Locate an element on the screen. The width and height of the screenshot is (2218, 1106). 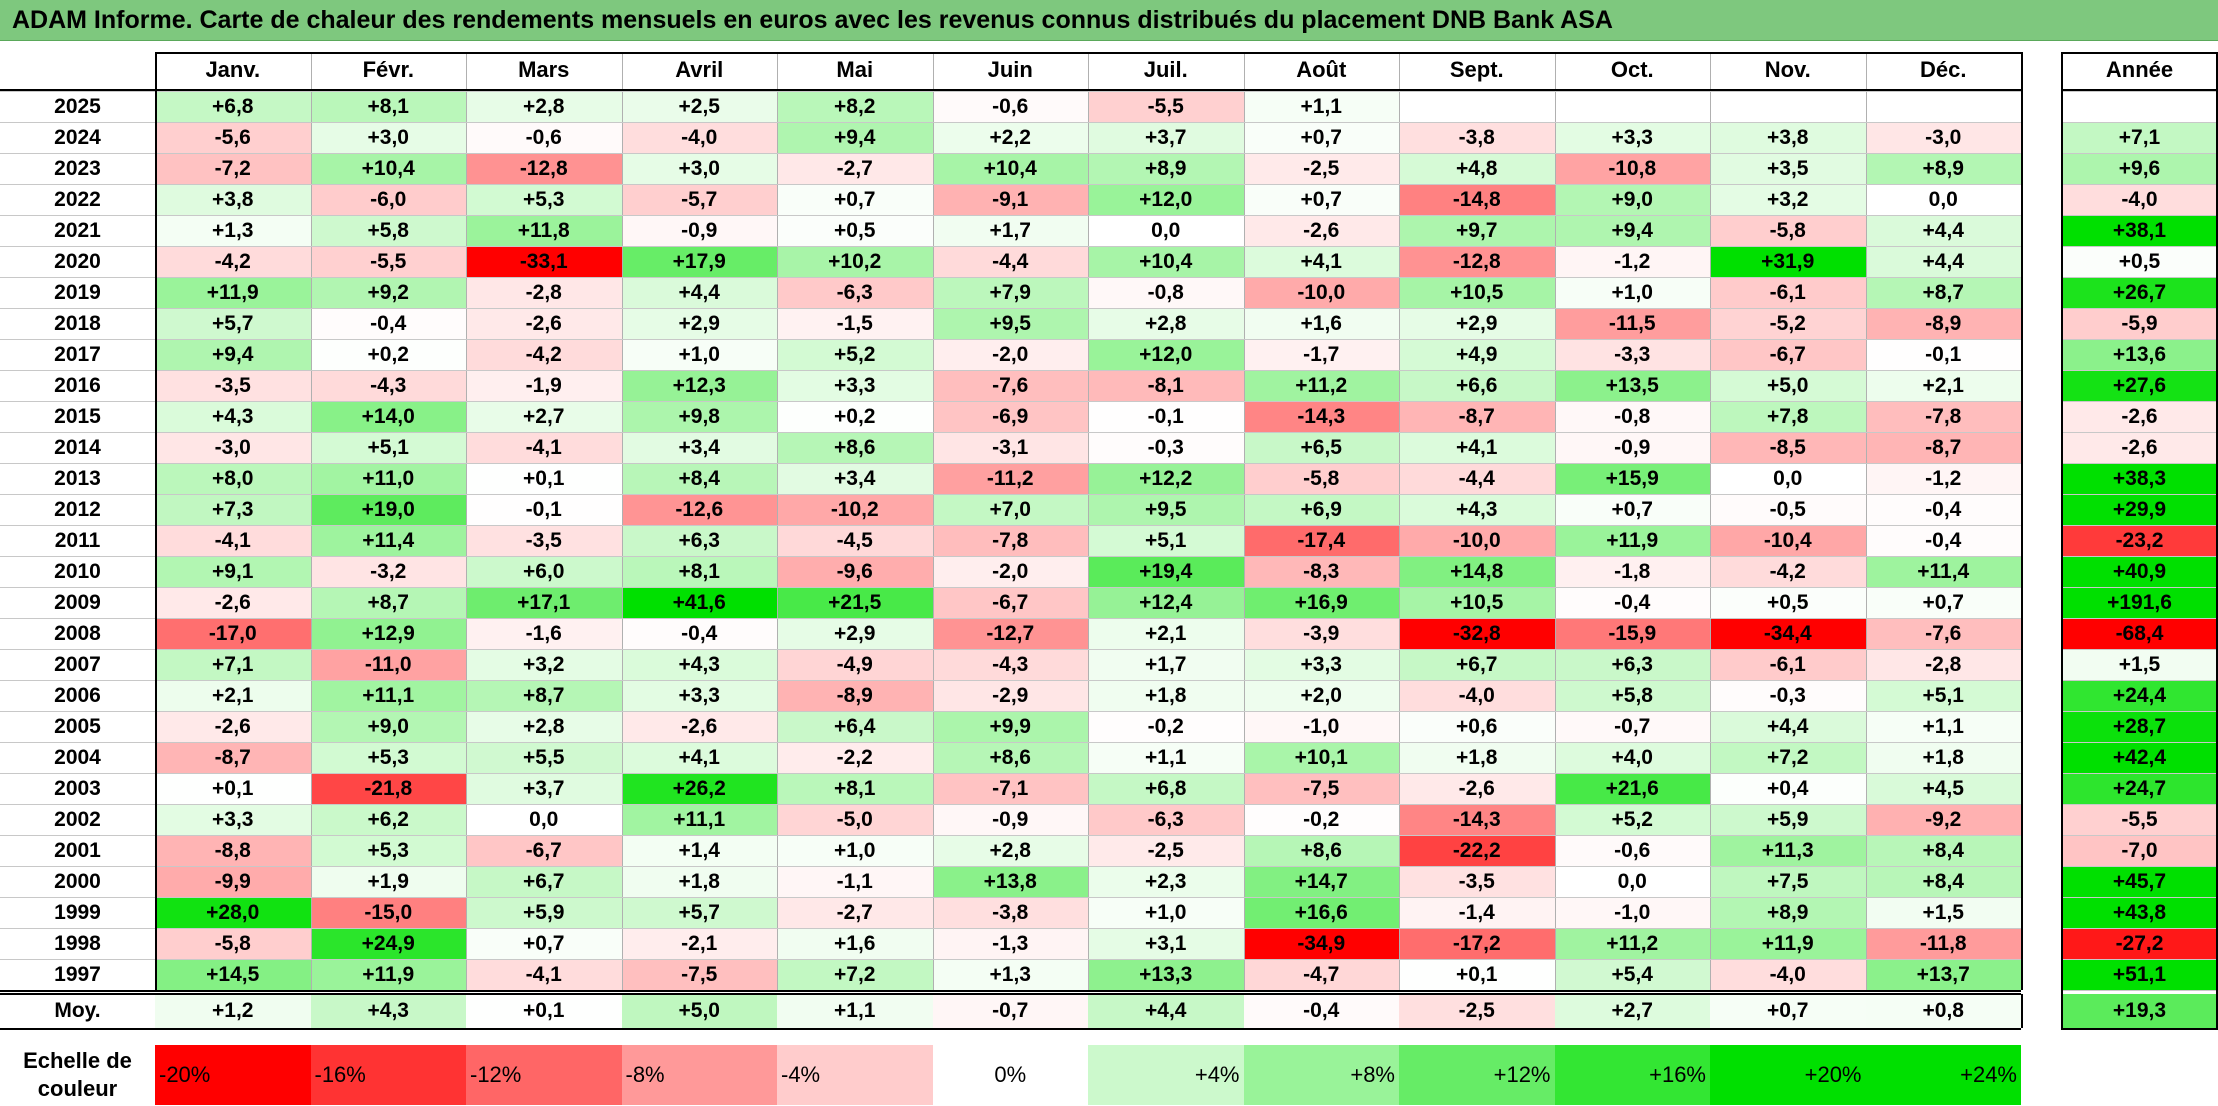
average-cell: +0,1 is located at coordinates (544, 1011).